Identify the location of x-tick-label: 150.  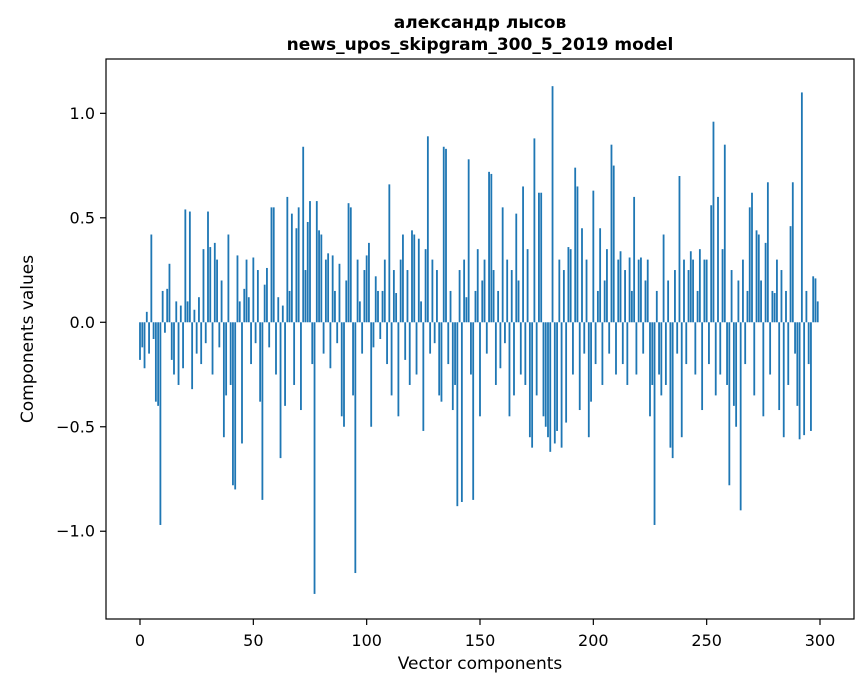
(480, 640).